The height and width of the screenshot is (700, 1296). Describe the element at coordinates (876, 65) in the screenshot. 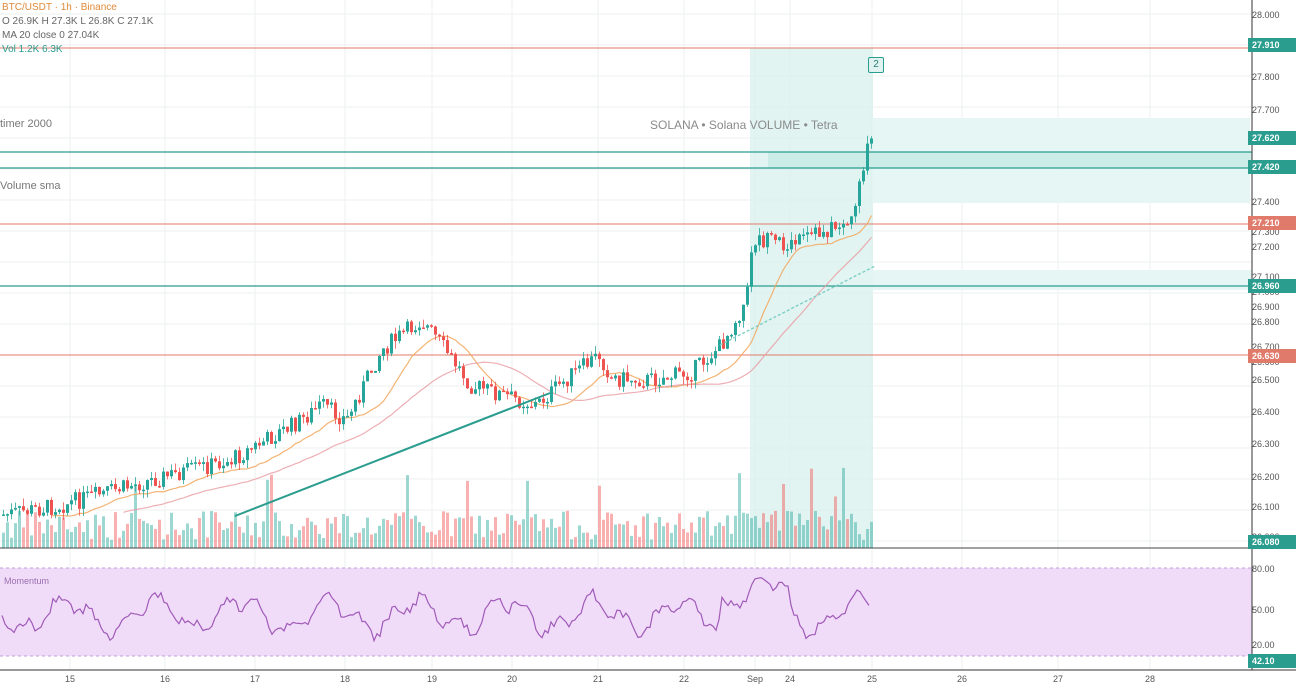

I see `count-badge: 2` at that location.